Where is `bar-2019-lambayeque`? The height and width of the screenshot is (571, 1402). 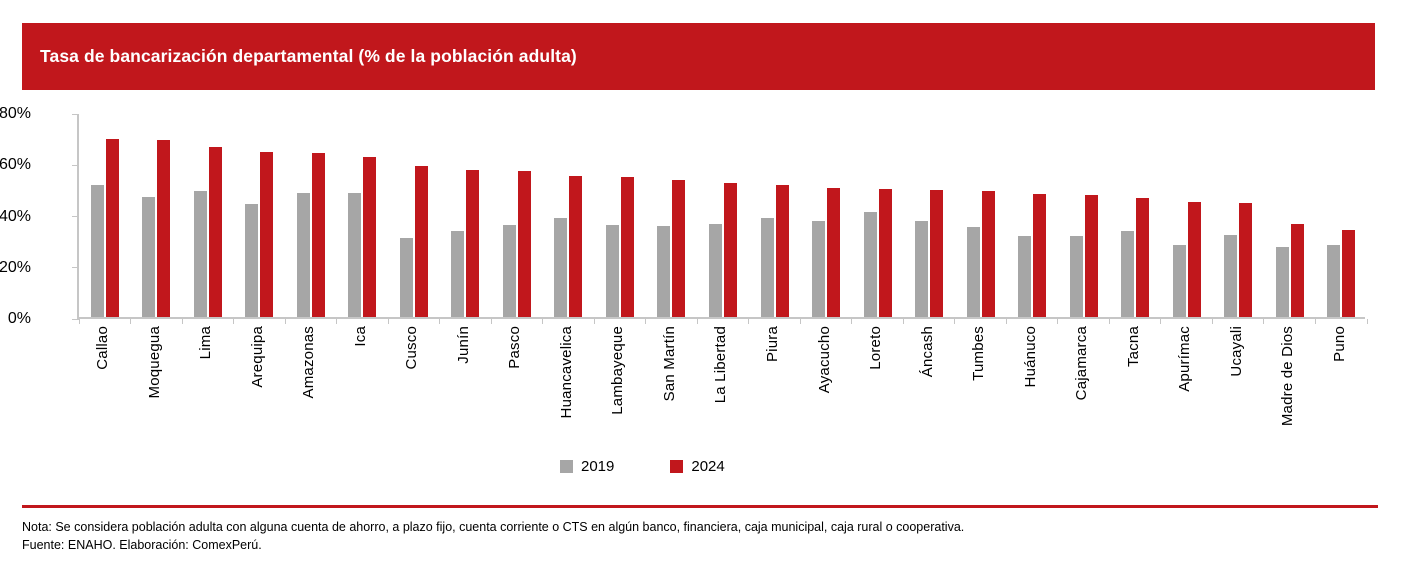
bar-2019-lambayeque is located at coordinates (612, 270).